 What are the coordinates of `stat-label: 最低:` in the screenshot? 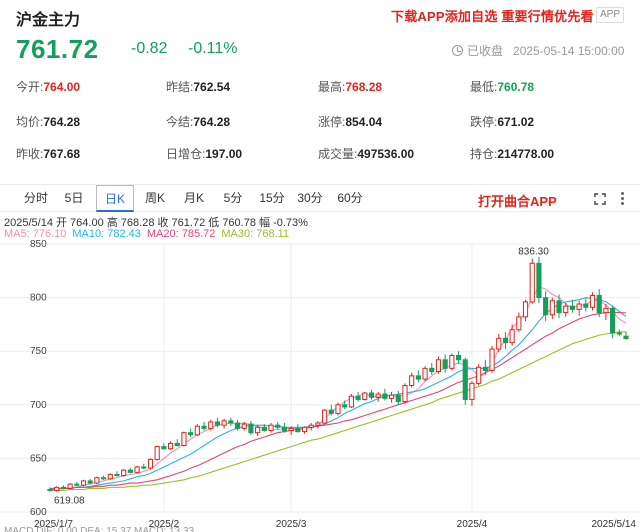 It's located at (484, 87).